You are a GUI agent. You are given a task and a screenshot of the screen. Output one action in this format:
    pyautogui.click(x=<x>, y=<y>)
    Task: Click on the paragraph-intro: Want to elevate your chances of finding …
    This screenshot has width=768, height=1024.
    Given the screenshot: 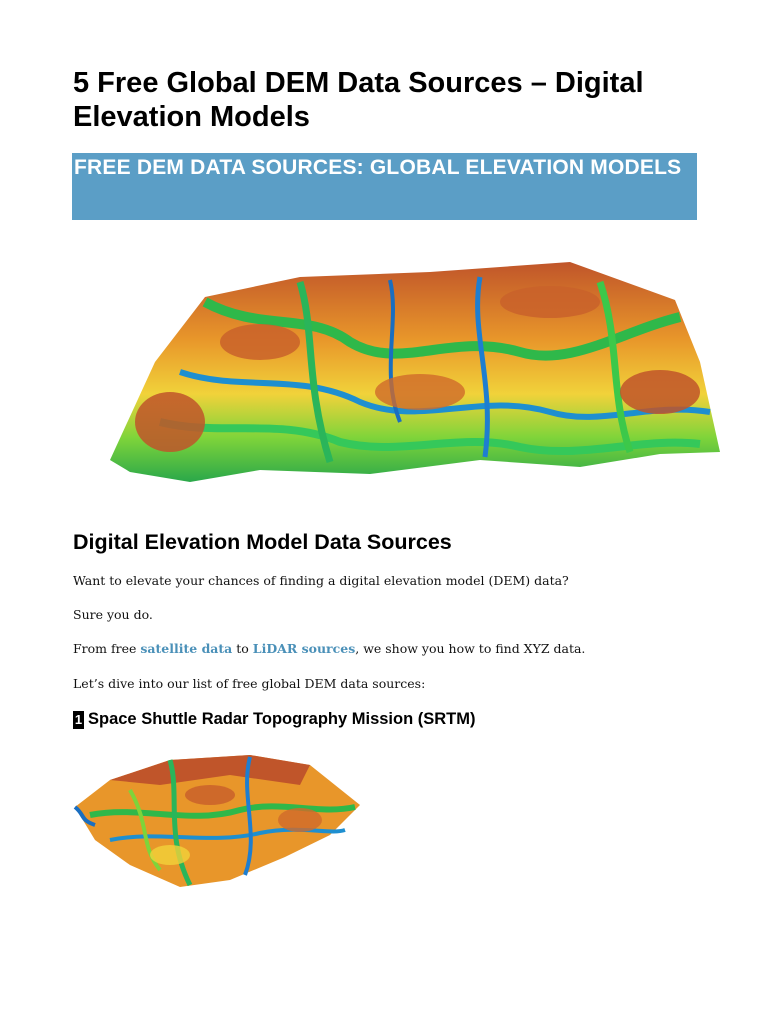 What is the action you would take?
    pyautogui.click(x=321, y=580)
    